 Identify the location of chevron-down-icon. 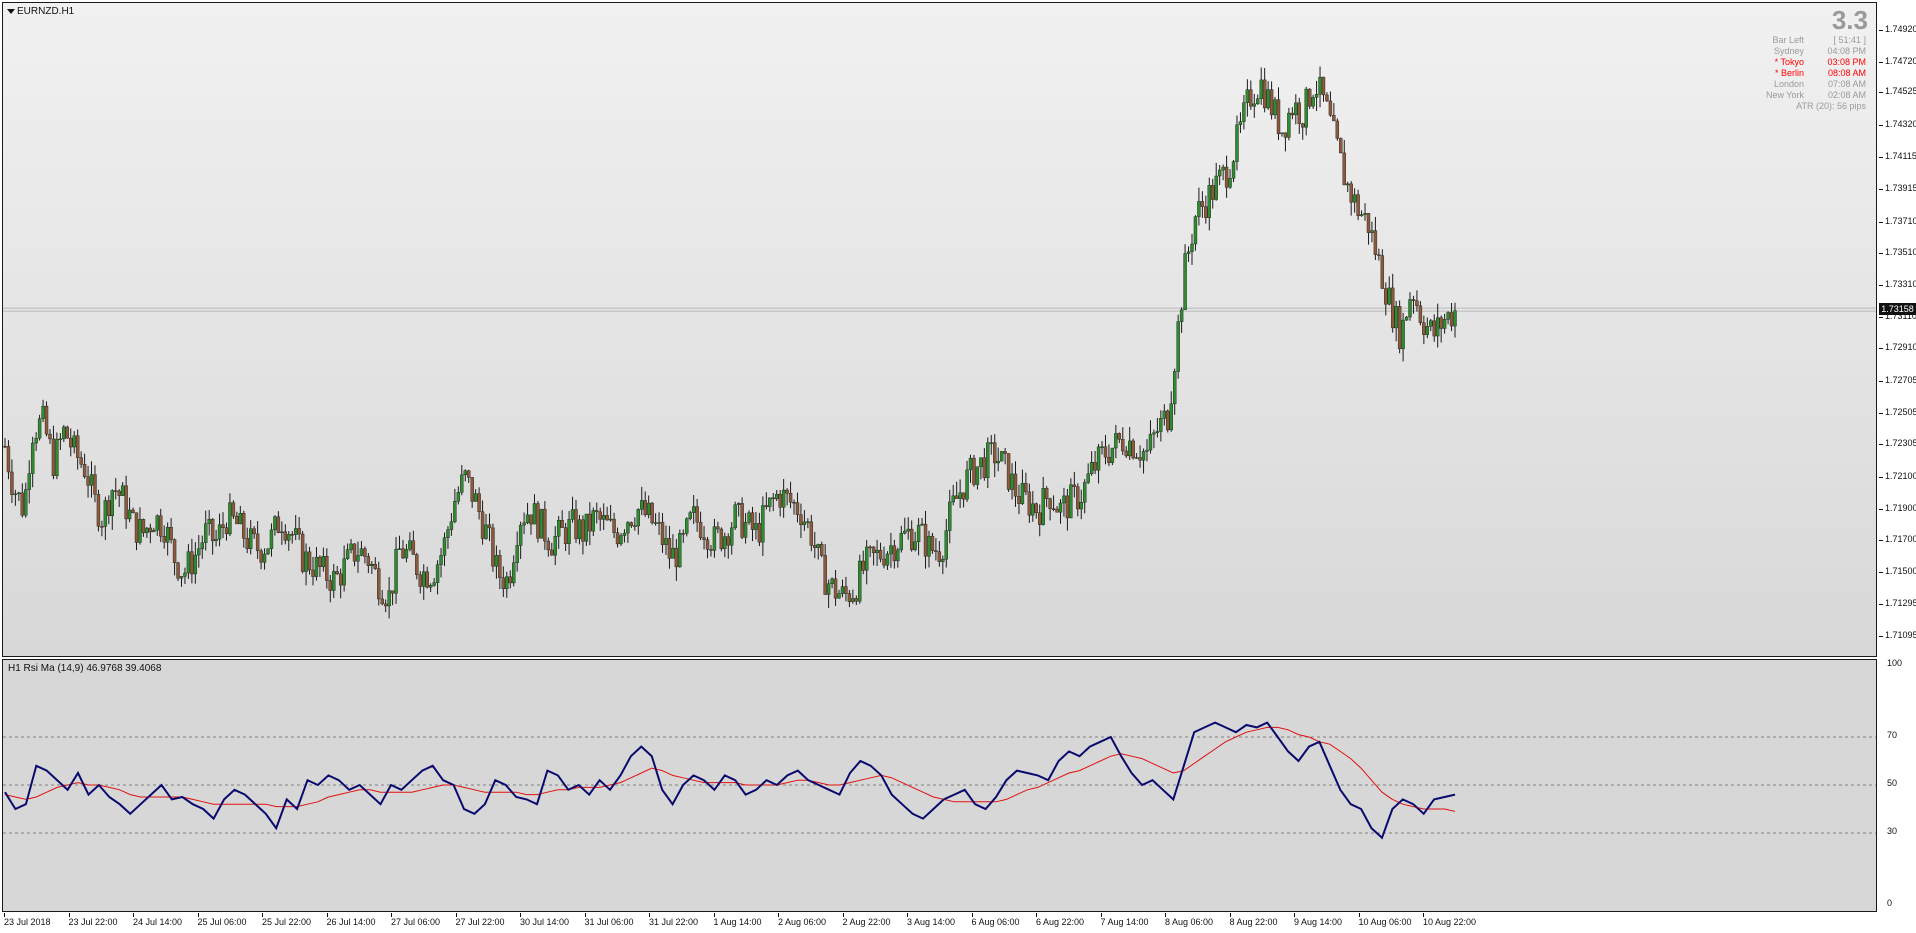
(11, 11).